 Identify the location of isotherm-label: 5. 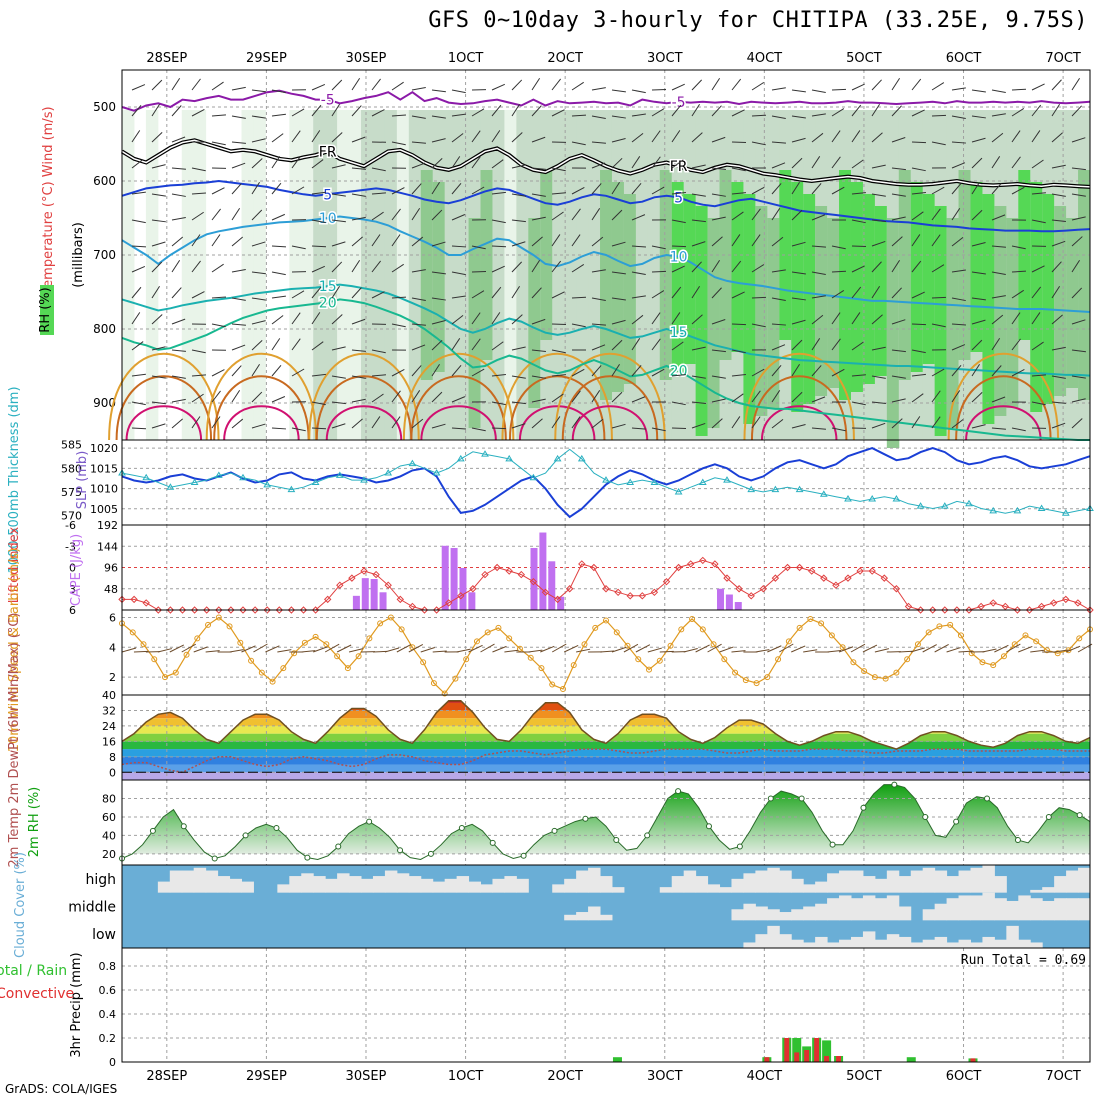
(327, 195).